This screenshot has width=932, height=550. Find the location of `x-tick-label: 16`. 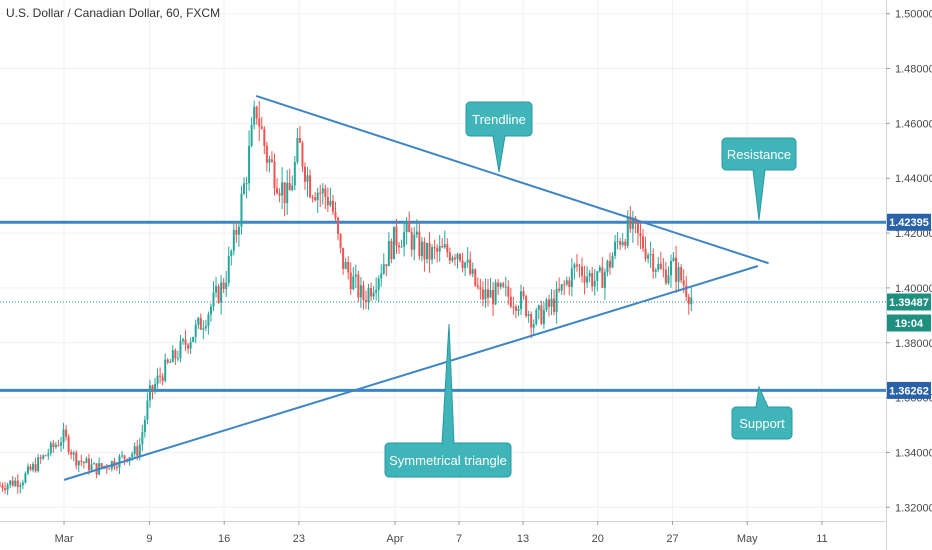

x-tick-label: 16 is located at coordinates (224, 539).